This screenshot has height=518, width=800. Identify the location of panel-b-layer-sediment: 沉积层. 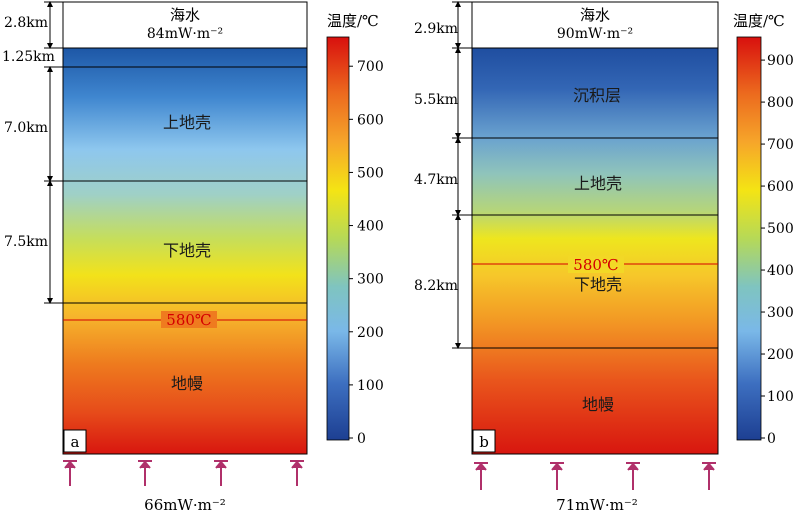
(597, 95).